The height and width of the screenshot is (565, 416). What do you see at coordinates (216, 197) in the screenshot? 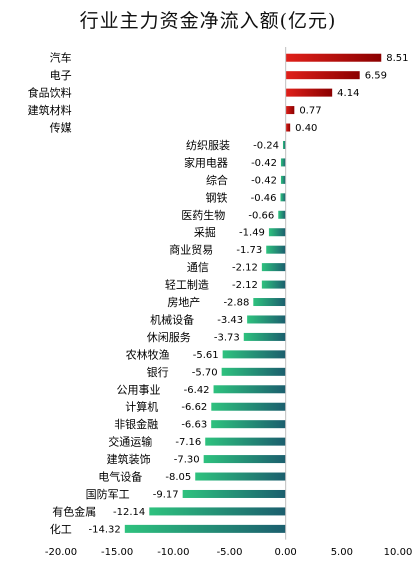
I see `category-label: 钢铁` at bounding box center [216, 197].